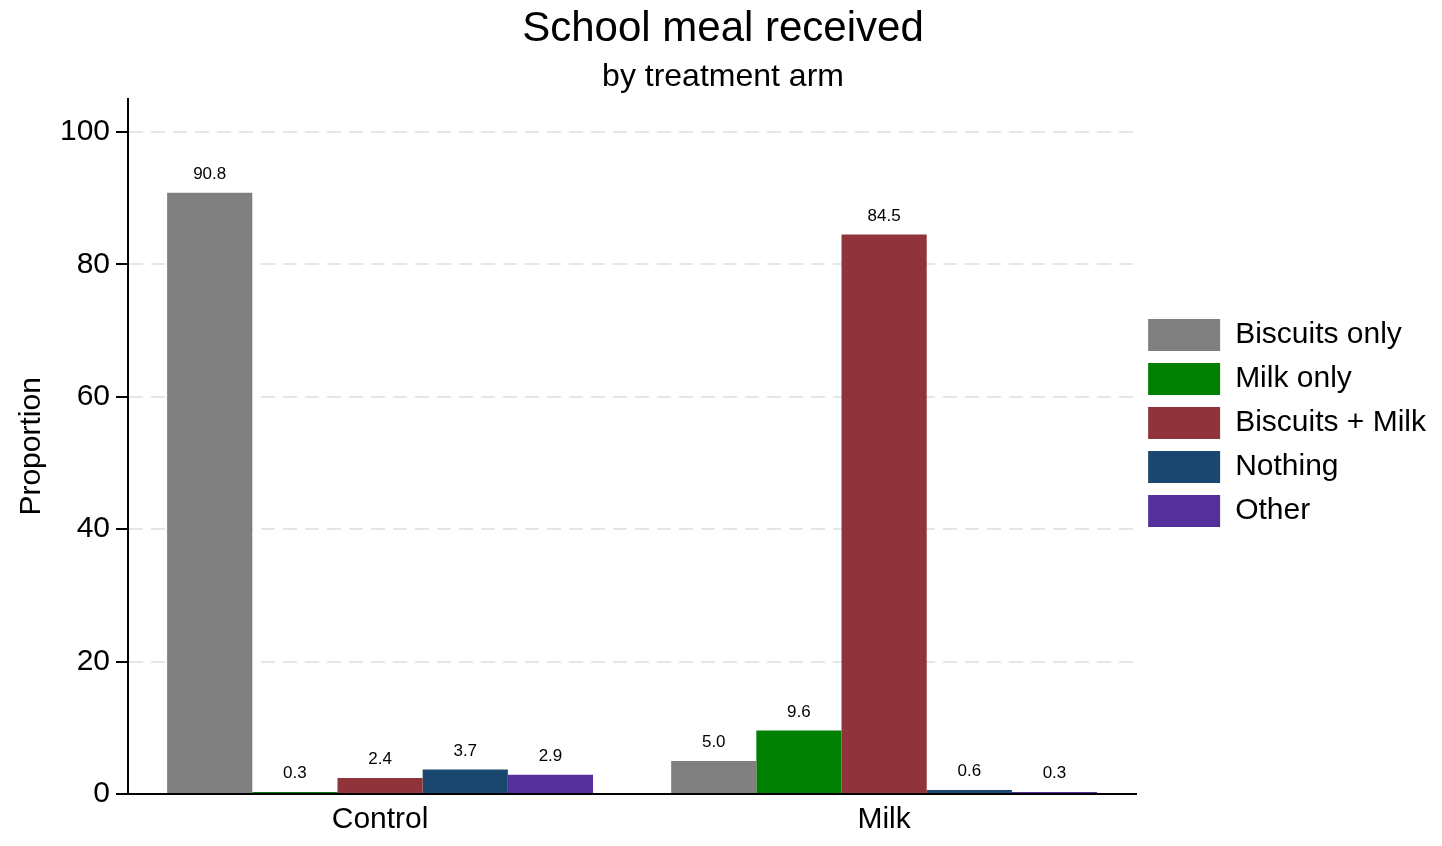  What do you see at coordinates (465, 750) in the screenshot?
I see `data-label: 3.7` at bounding box center [465, 750].